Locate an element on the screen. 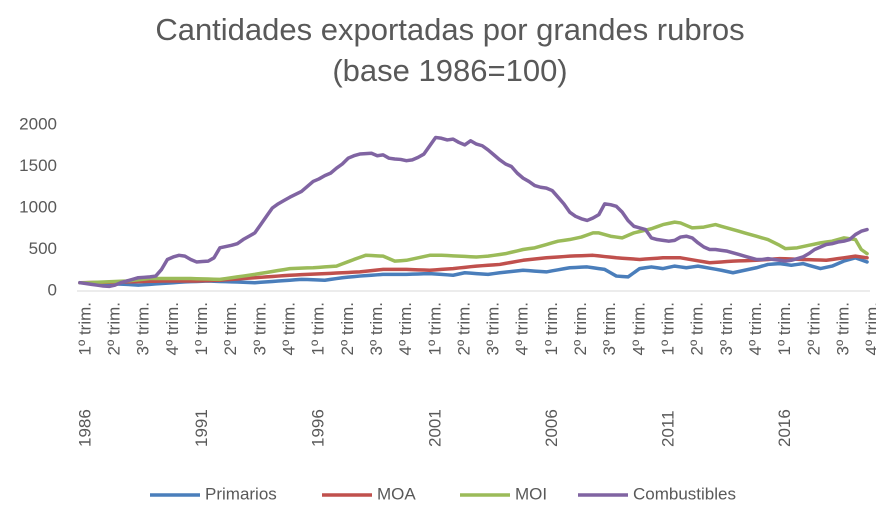  legend-label: Primarios is located at coordinates (241, 493).